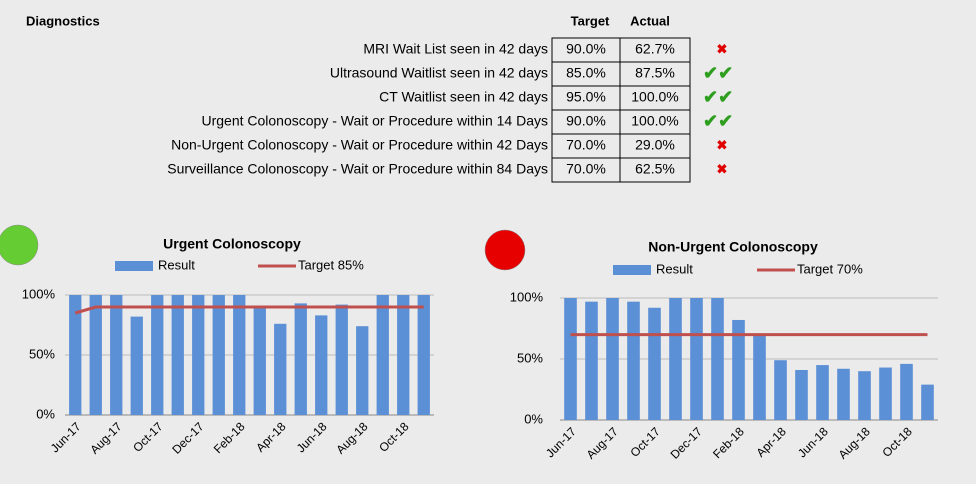  I want to click on section-title: Diagnostics, so click(63, 20).